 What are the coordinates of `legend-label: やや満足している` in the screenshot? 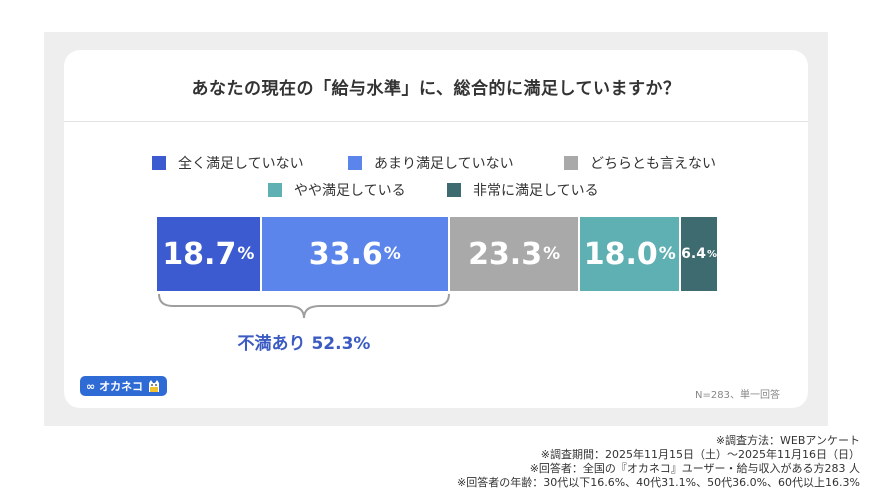 It's located at (350, 191).